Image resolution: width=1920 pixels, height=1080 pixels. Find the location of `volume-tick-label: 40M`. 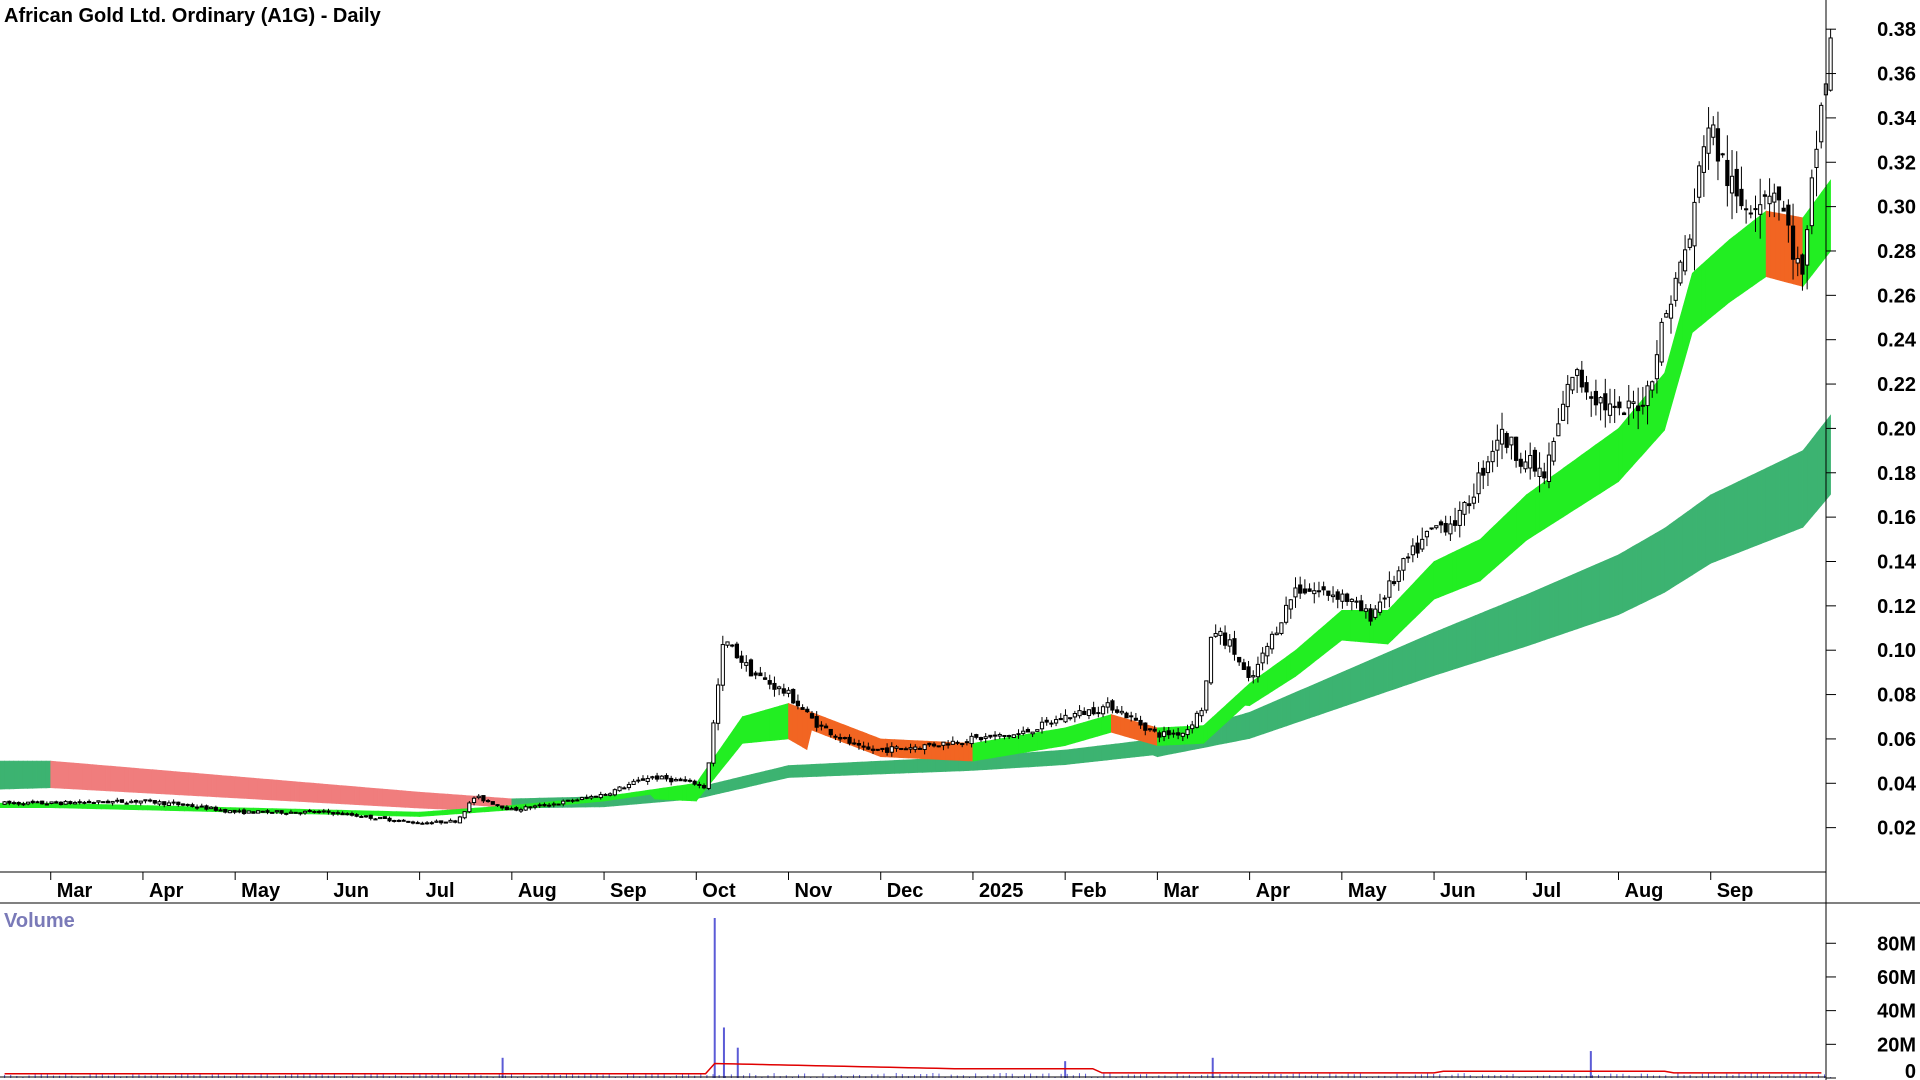

volume-tick-label: 40M is located at coordinates (1896, 1012).